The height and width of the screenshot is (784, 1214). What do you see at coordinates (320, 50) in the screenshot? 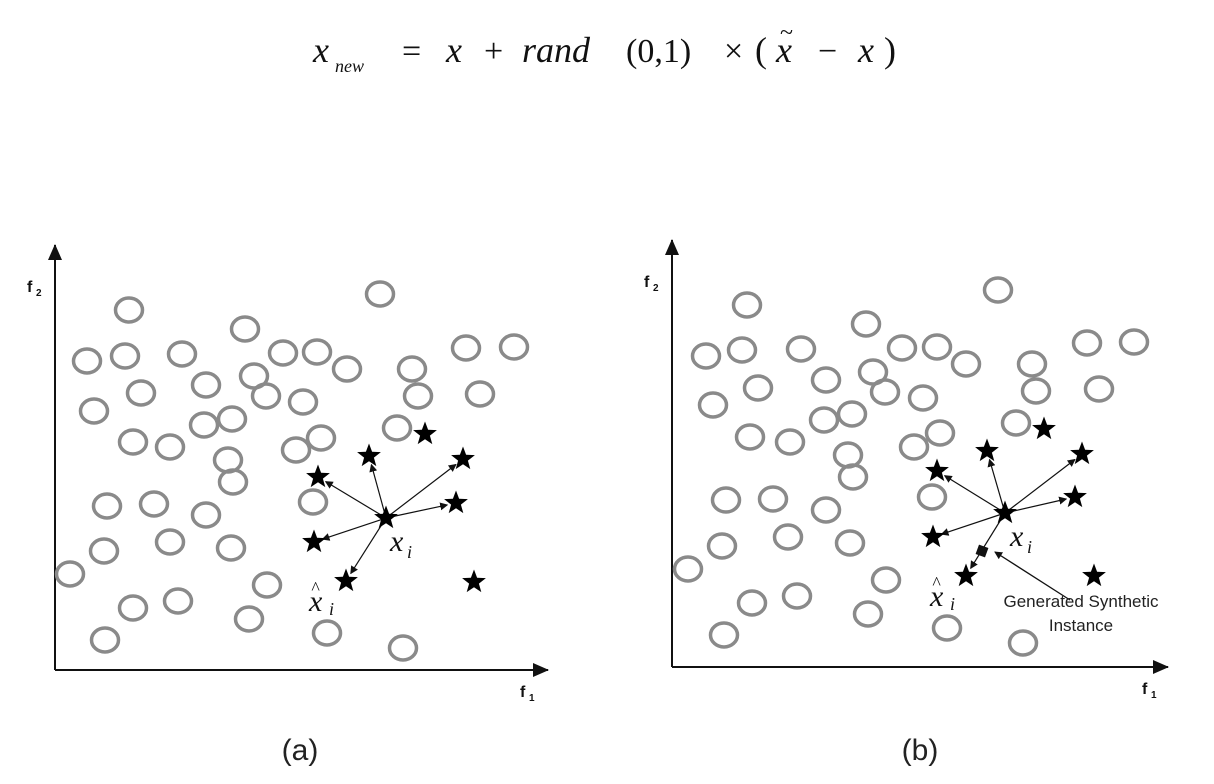
I see `formula-lhs: x` at bounding box center [320, 50].